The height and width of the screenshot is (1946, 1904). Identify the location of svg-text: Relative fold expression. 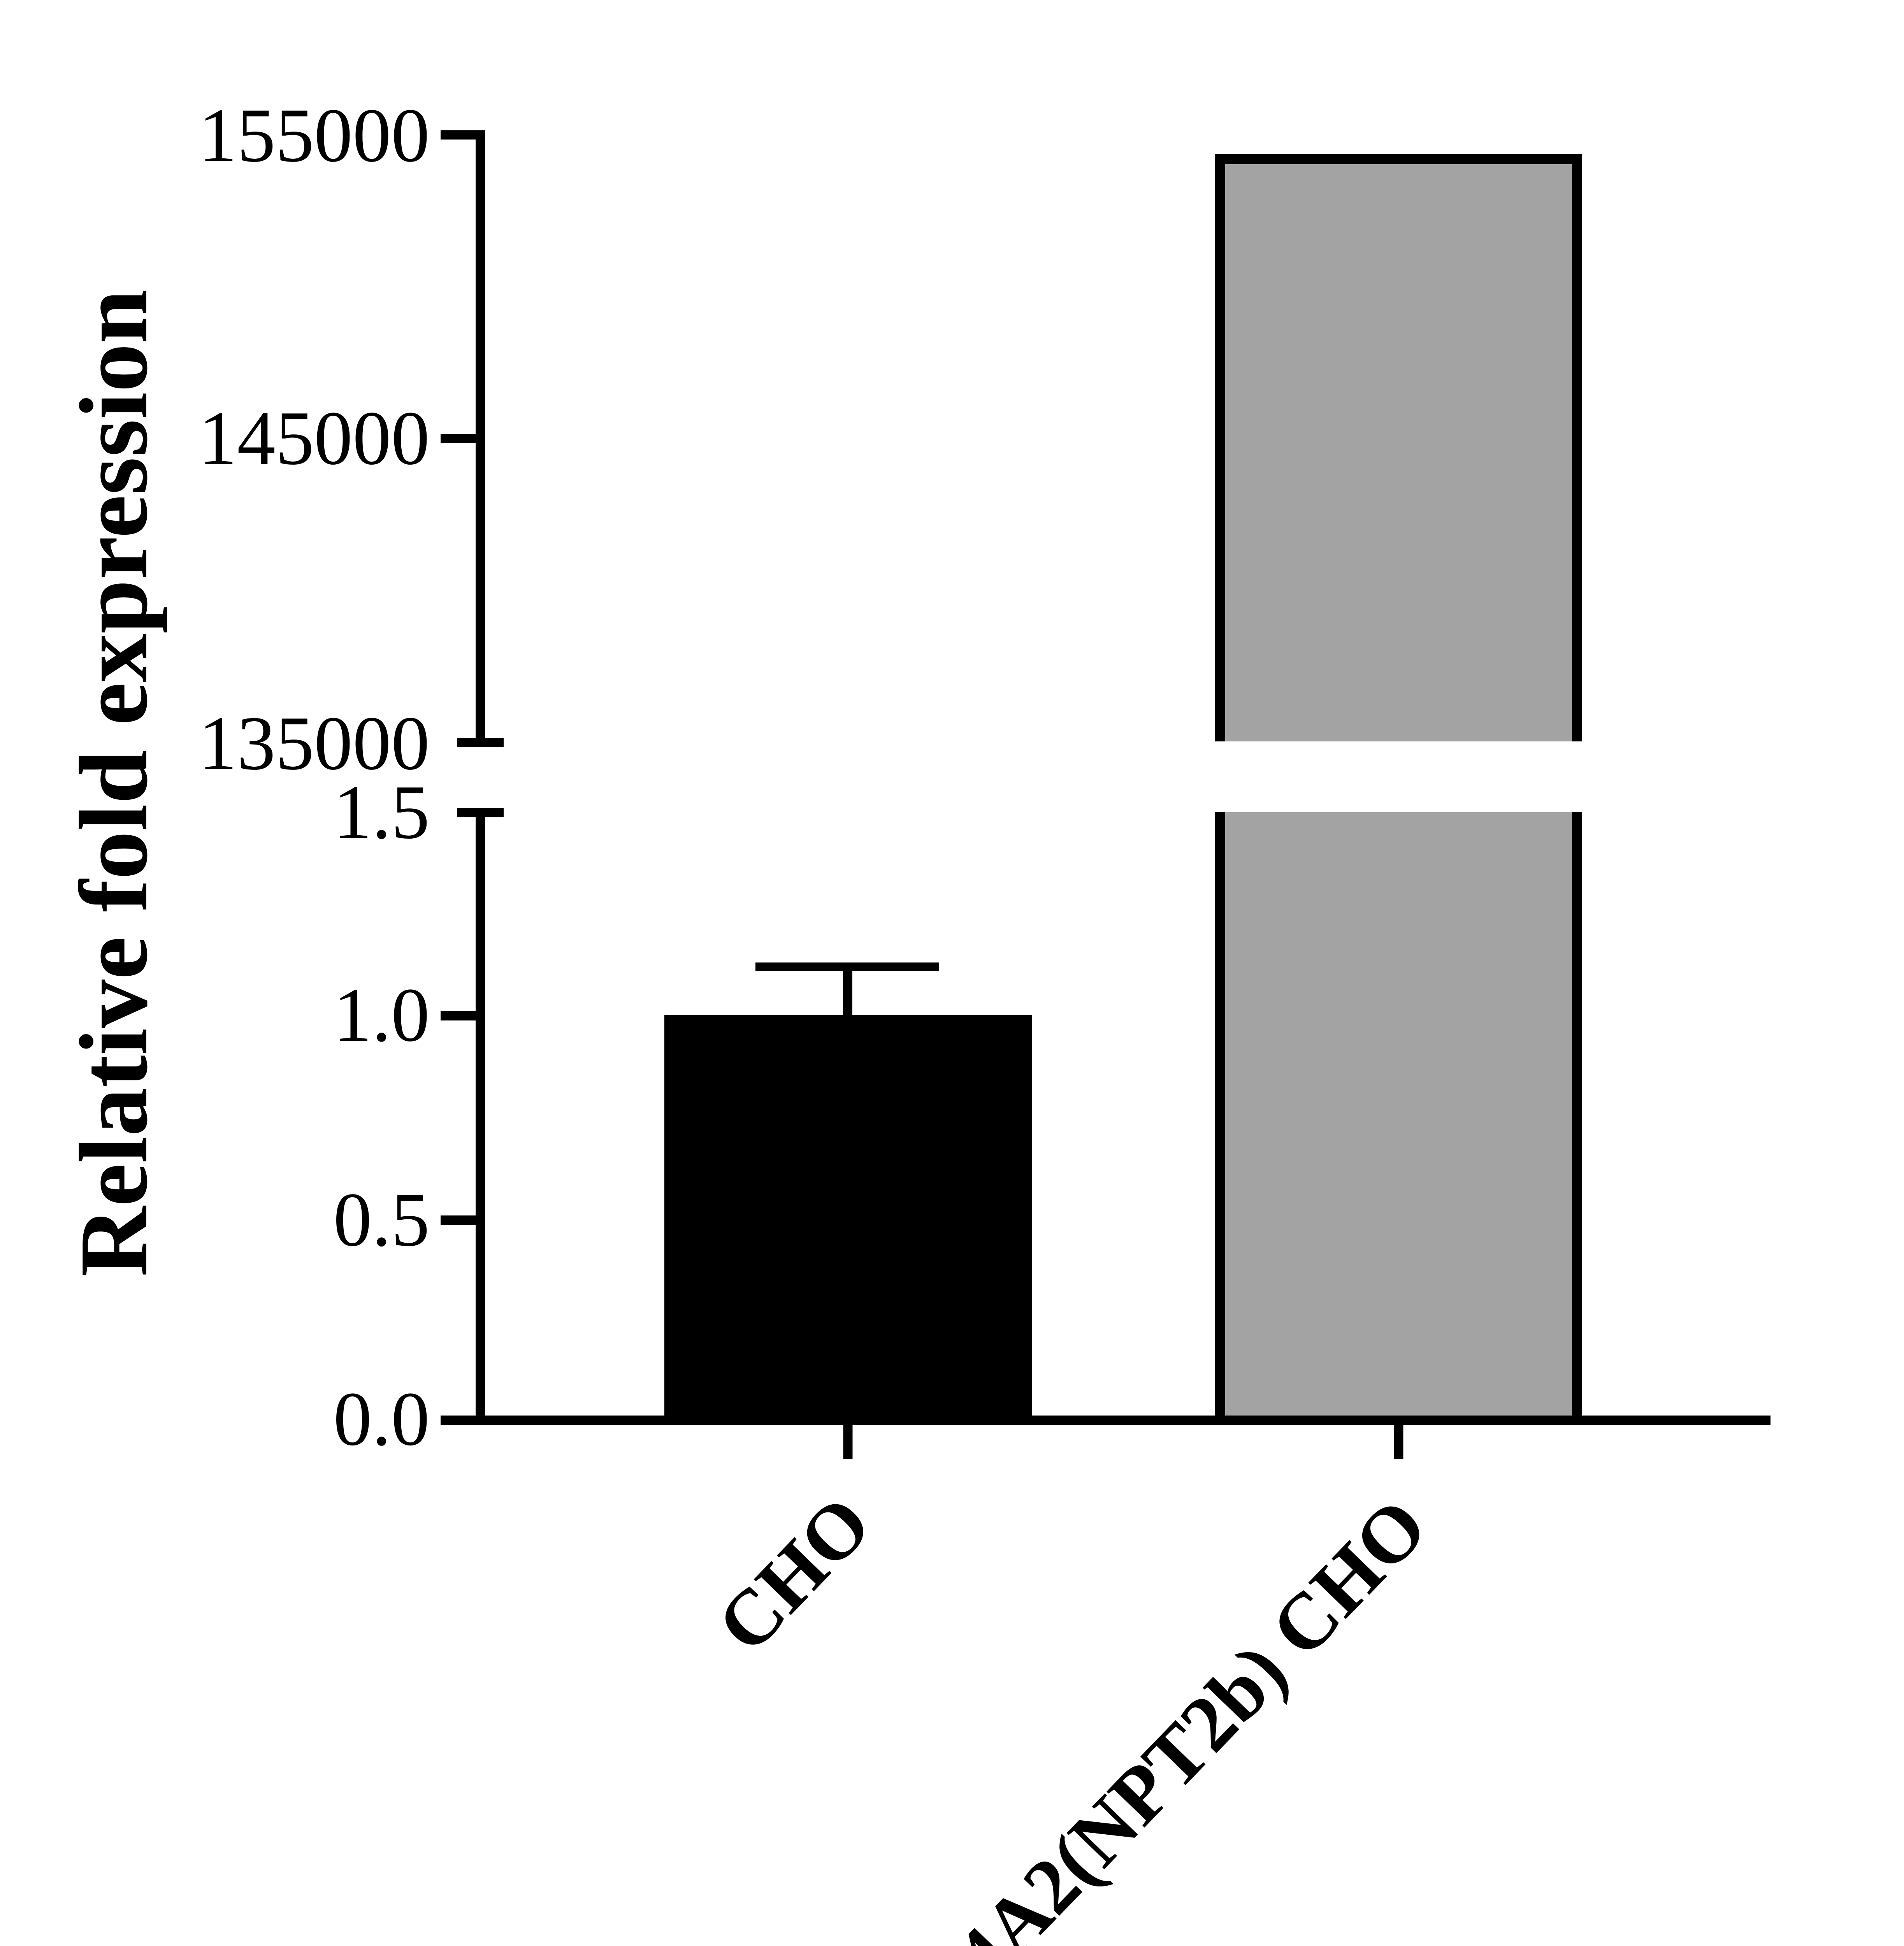
(114, 783).